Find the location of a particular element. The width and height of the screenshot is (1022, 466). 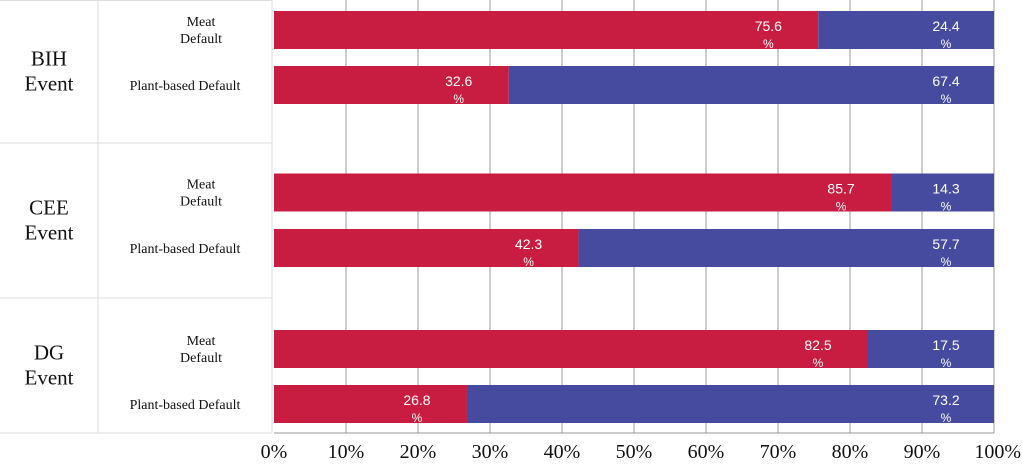

data-label-meat: 75.6 is located at coordinates (768, 26).